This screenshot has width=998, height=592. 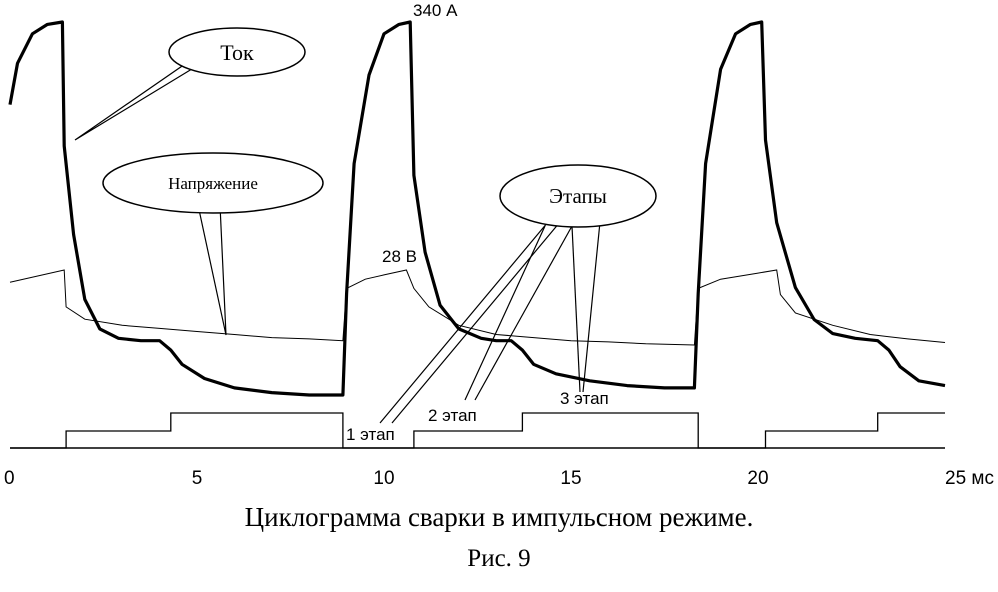 I want to click on peak-voltage-label: 28 В, so click(x=399, y=256).